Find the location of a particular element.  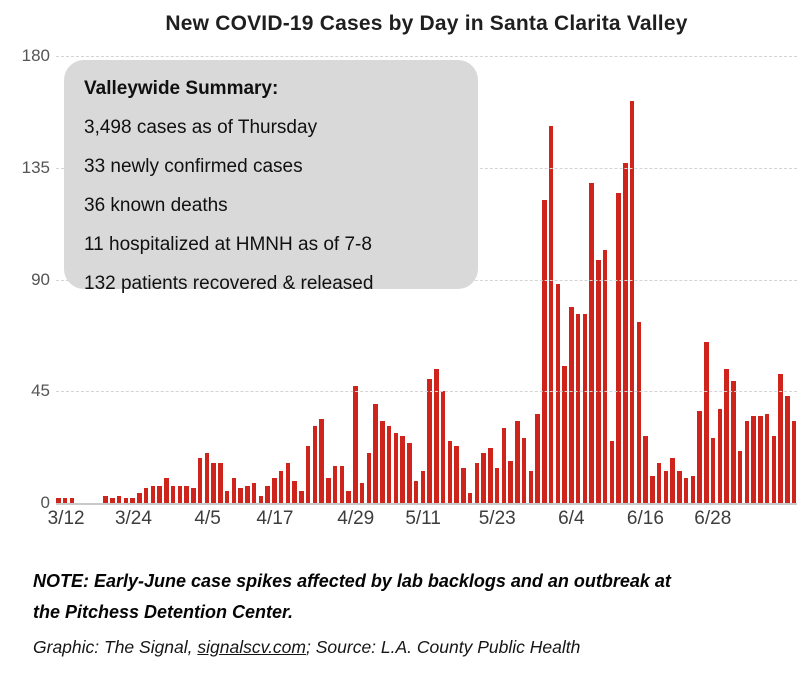

x-label-4-17: 4/17 is located at coordinates (275, 518).